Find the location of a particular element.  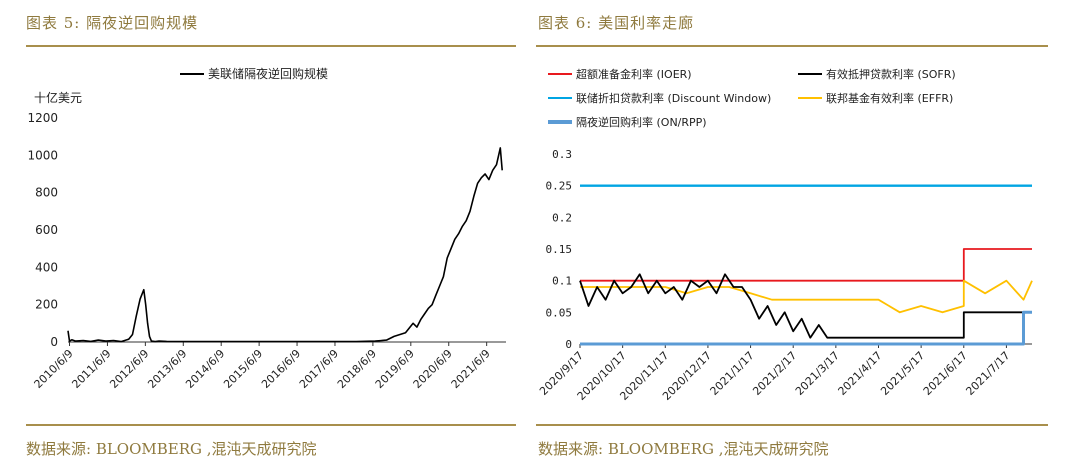

x-tick-label-7: 2021/4/17 is located at coordinates (860, 373).